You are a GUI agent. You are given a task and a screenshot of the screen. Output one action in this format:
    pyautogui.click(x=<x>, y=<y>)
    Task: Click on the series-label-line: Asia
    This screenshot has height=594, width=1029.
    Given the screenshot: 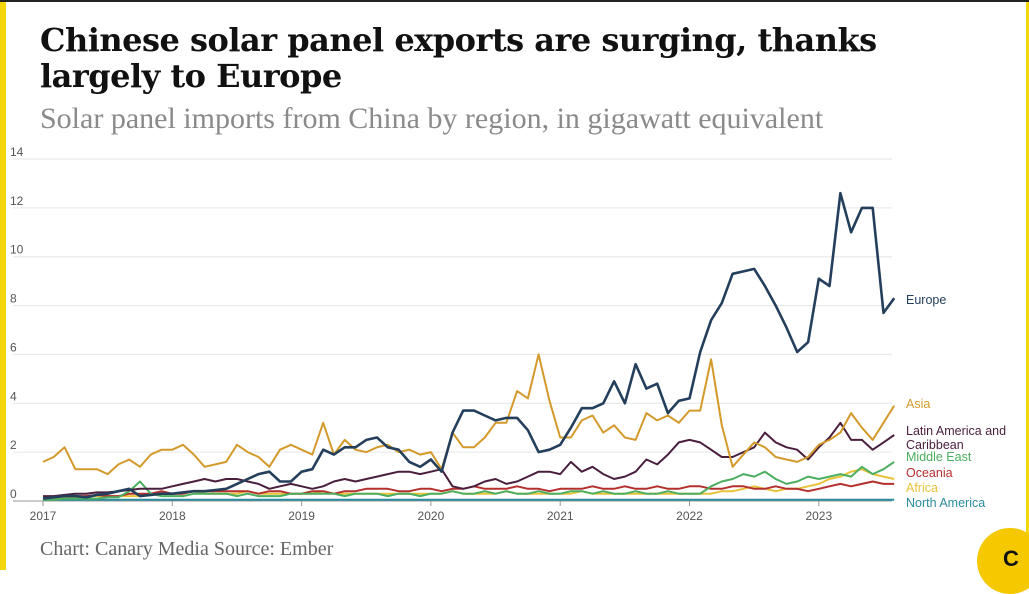 What is the action you would take?
    pyautogui.click(x=918, y=404)
    